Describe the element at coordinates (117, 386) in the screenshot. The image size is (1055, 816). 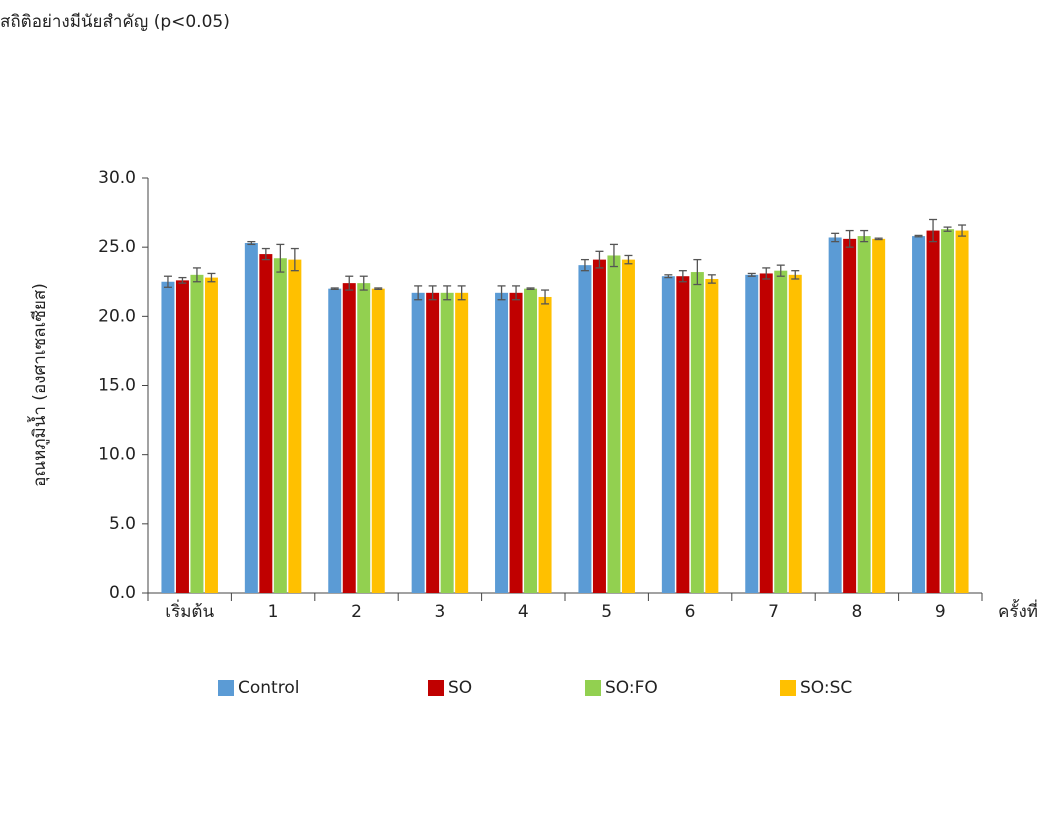
I see `y-tick-label: 15.0` at that location.